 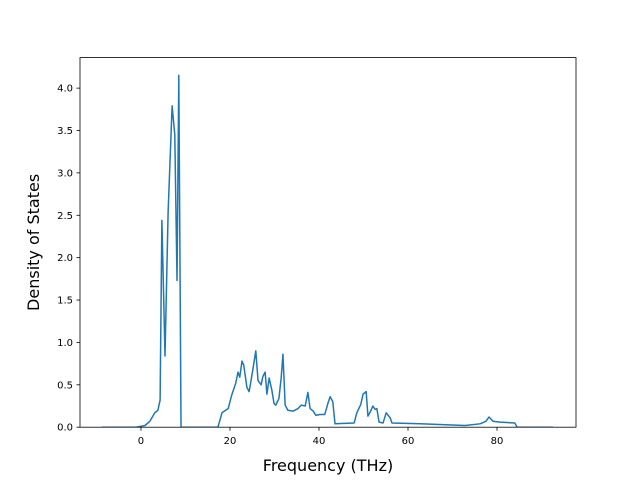 I want to click on y-tick-label: 0.0, so click(x=65, y=428).